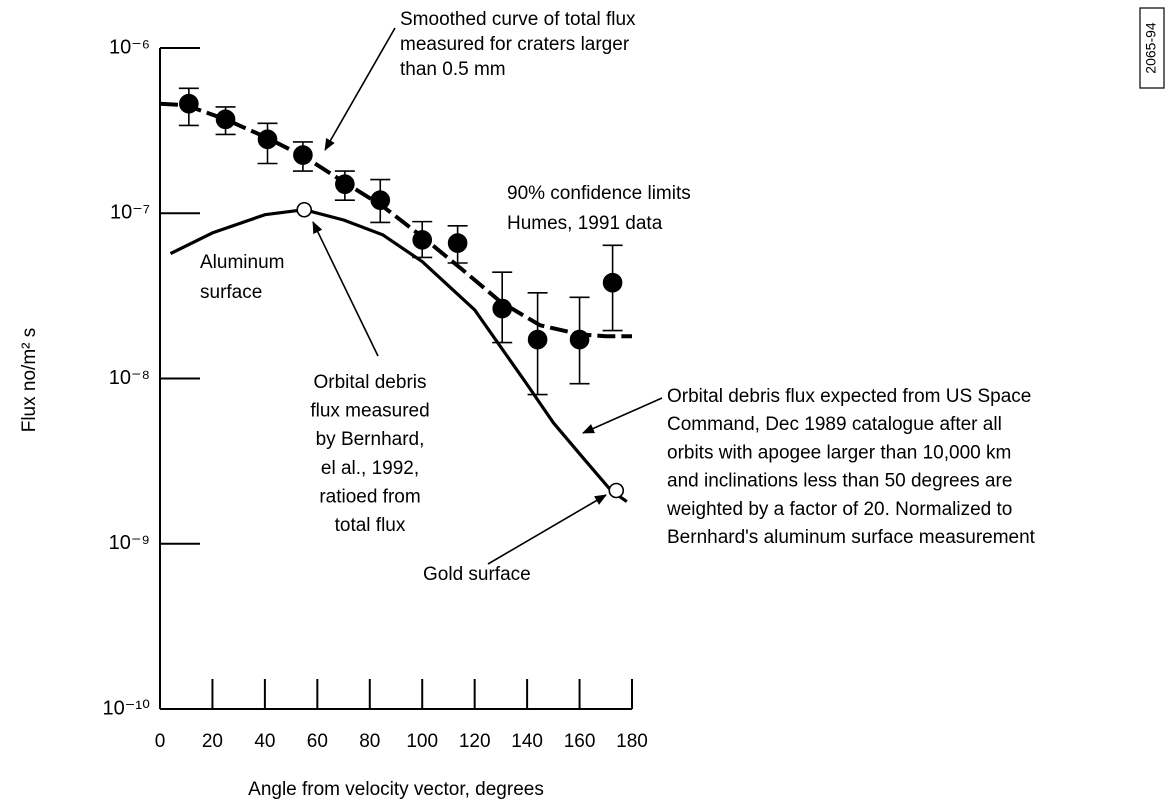 This screenshot has width=1172, height=804. I want to click on annotation: surface, so click(231, 292).